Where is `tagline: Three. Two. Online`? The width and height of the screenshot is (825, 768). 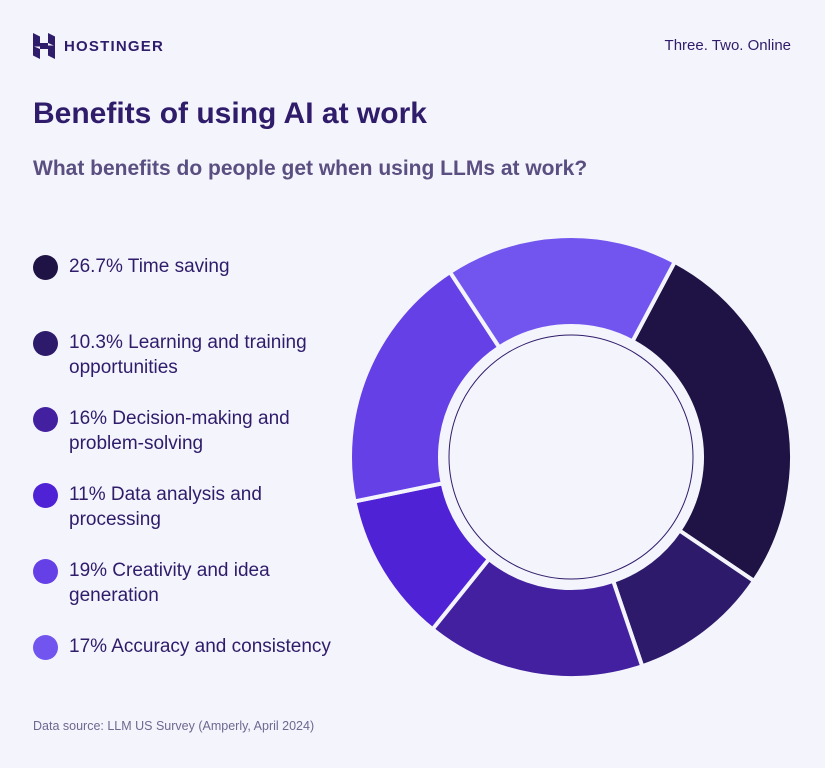 tagline: Three. Two. Online is located at coordinates (727, 45).